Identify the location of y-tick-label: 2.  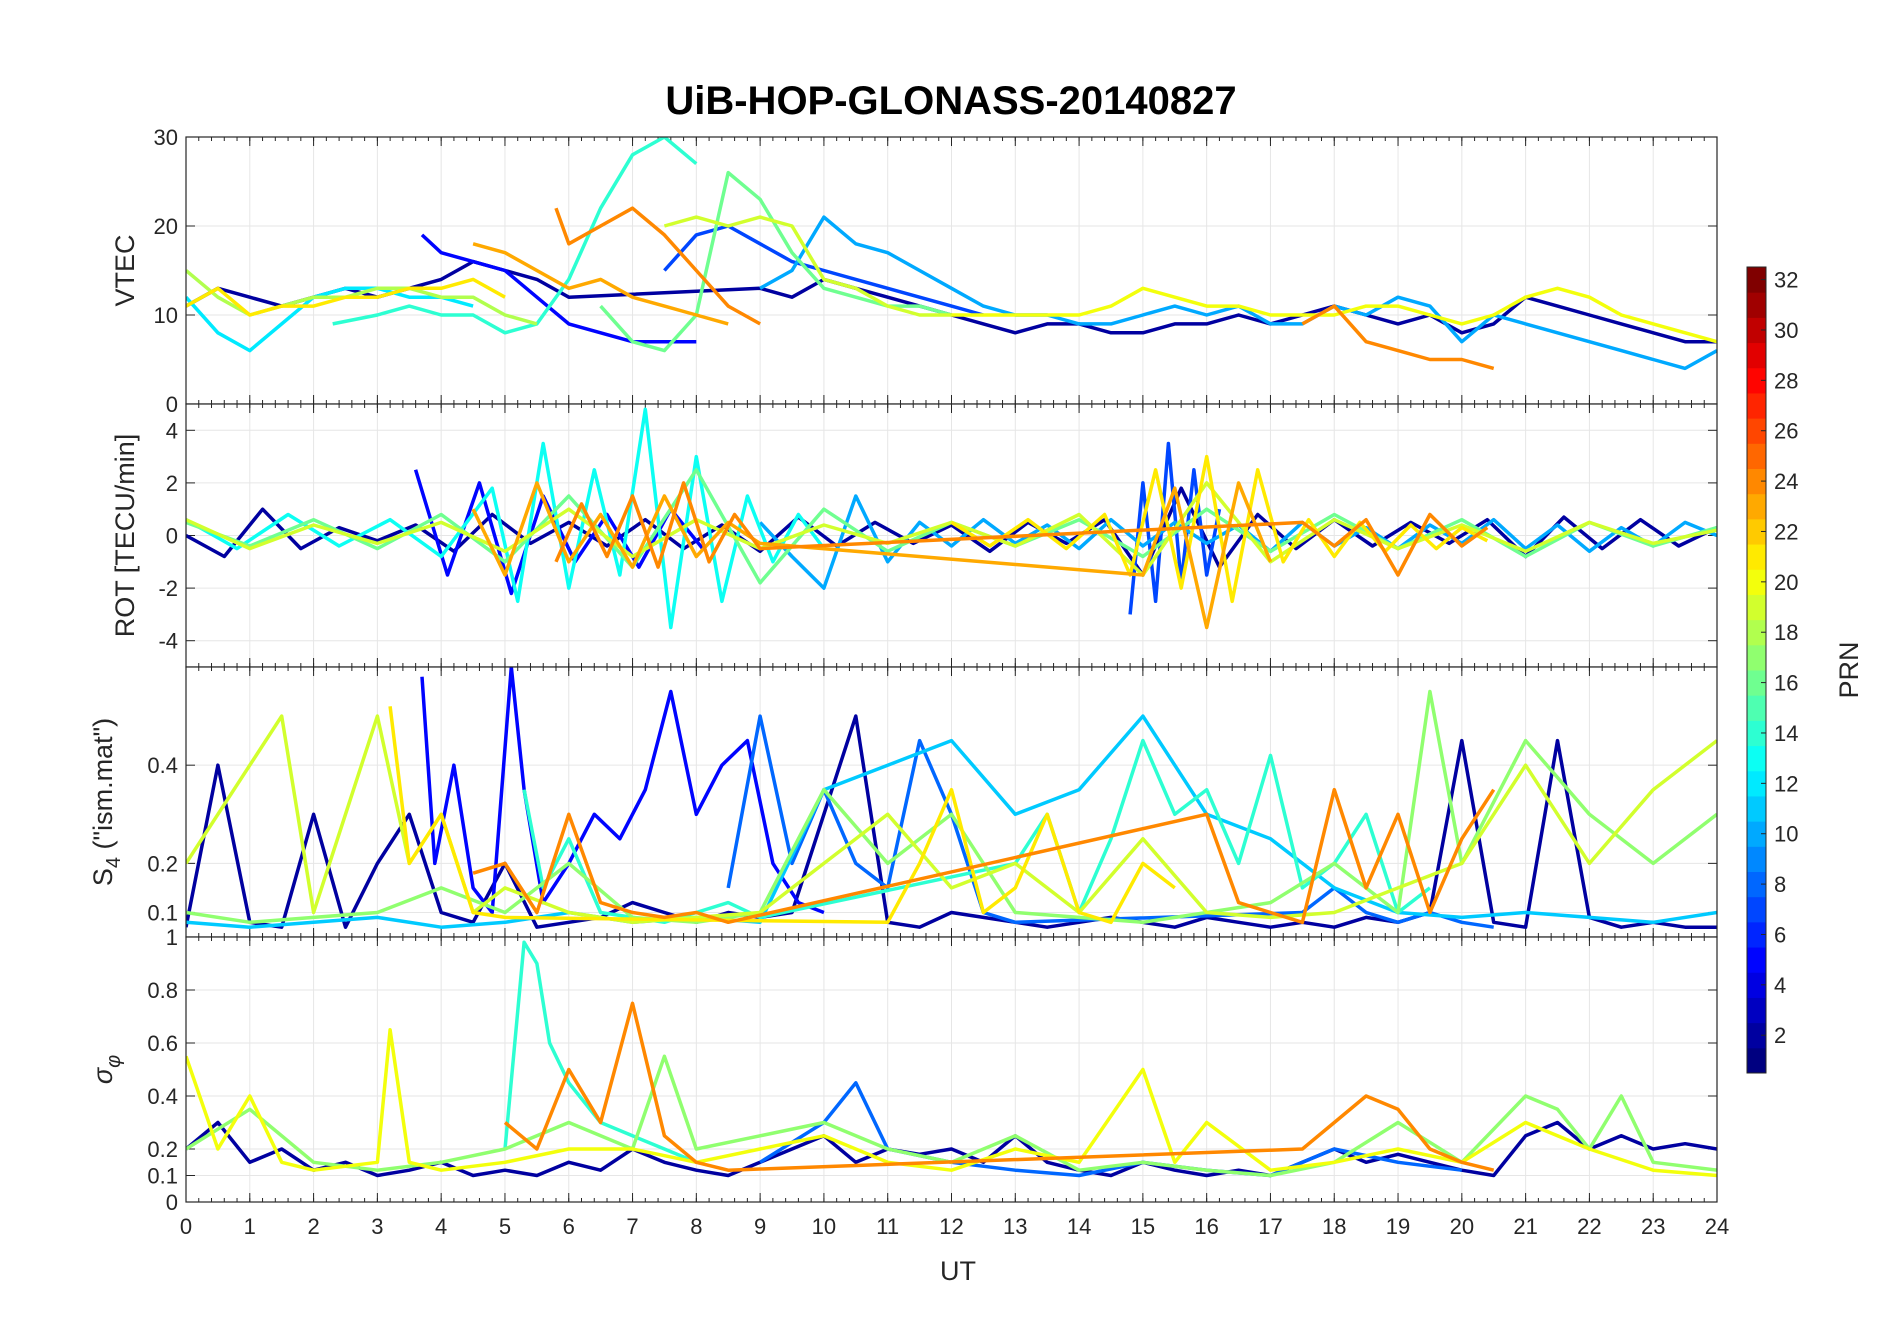
(172, 483).